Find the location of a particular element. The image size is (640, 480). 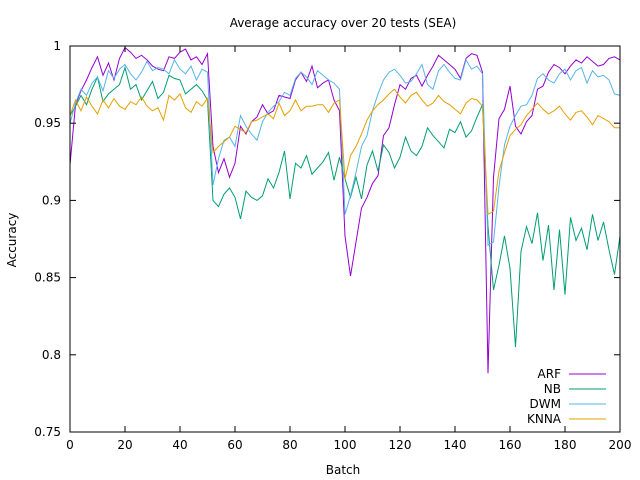

y-tick-label: 0.95 is located at coordinates (47, 123).